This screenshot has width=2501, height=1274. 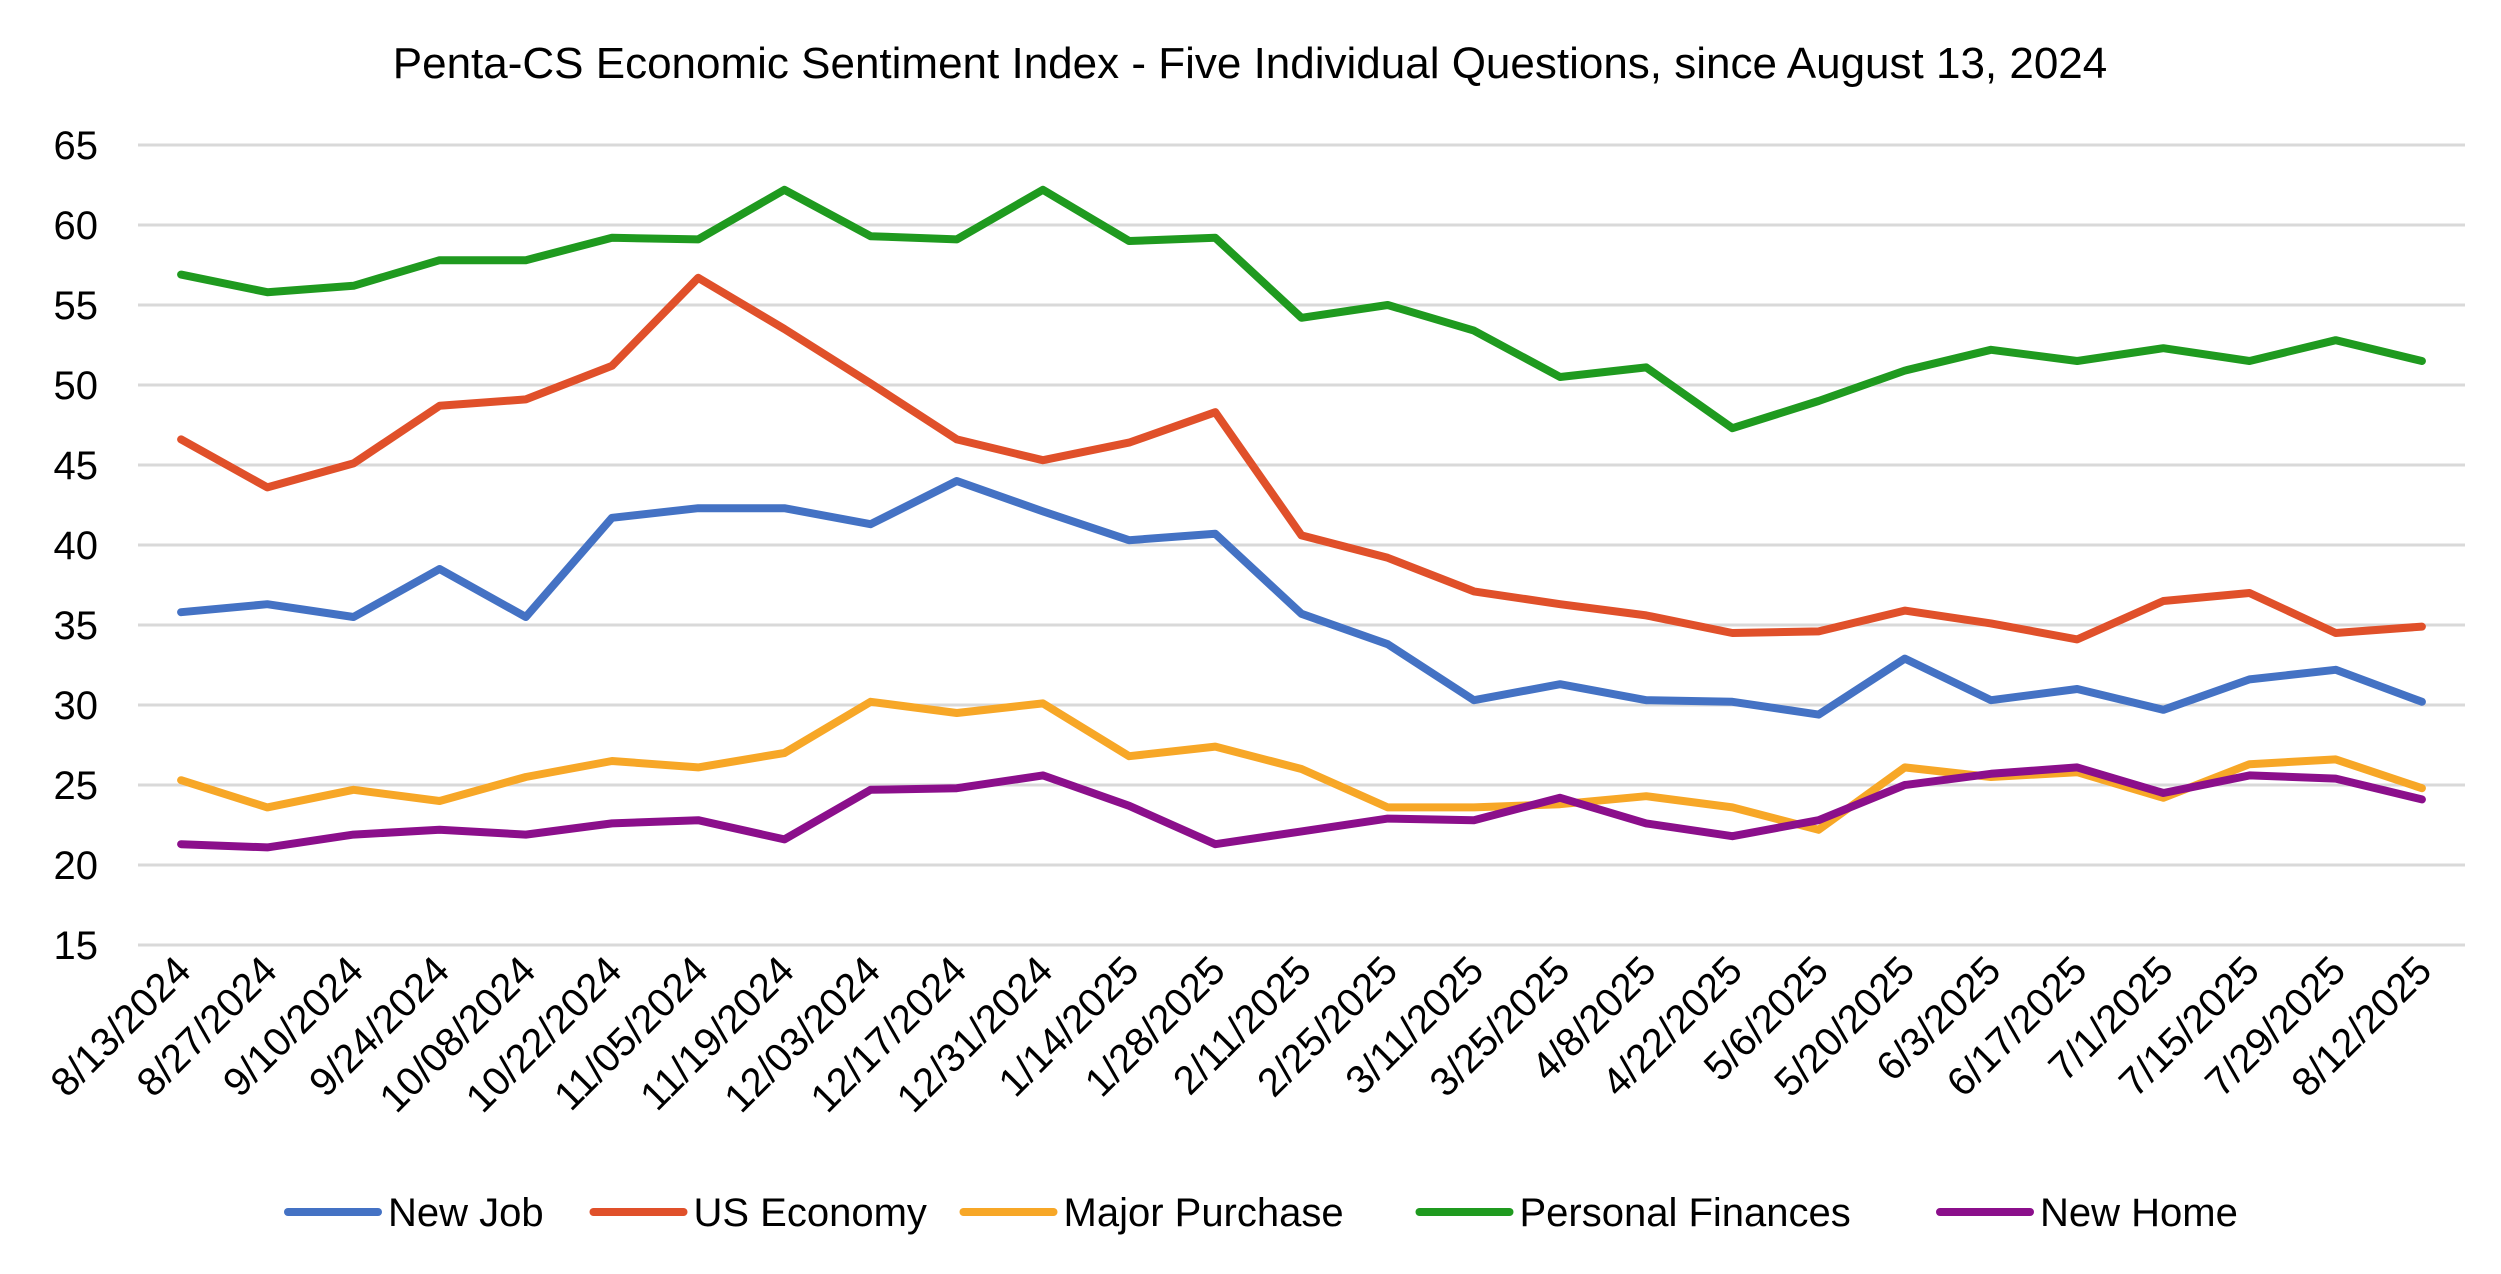 What do you see at coordinates (76, 386) in the screenshot?
I see `y-tick-label: 50` at bounding box center [76, 386].